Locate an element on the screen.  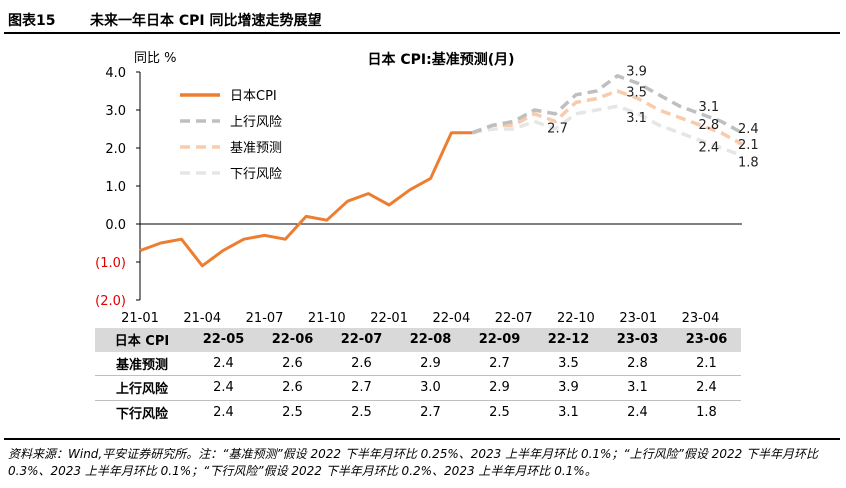
table-column-header: 22-05 is located at coordinates (223, 340).